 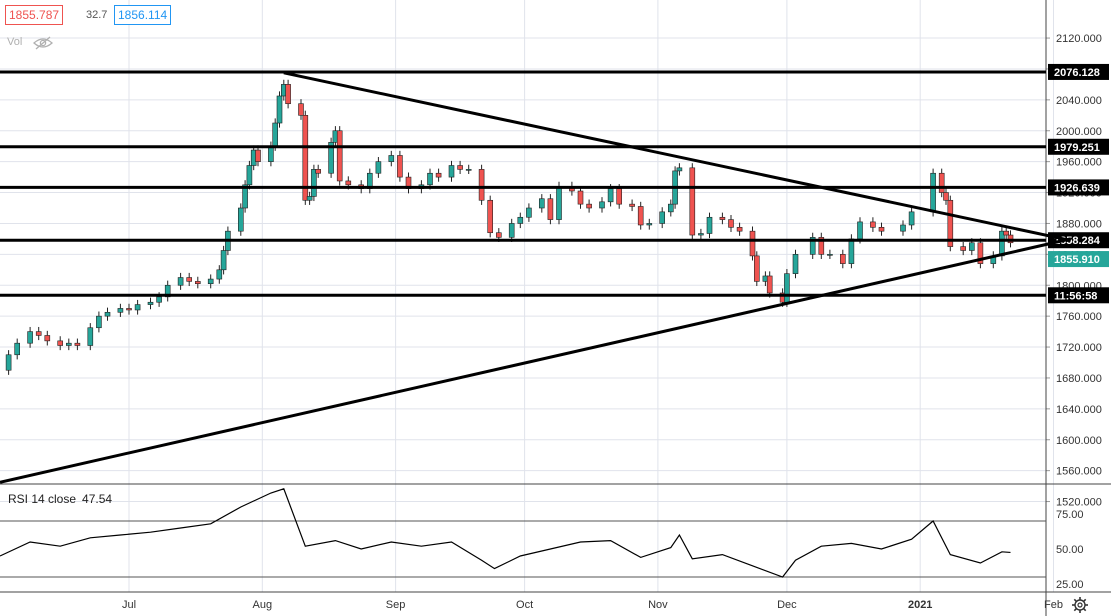 What do you see at coordinates (920, 605) in the screenshot?
I see `time-axis-label: 2021` at bounding box center [920, 605].